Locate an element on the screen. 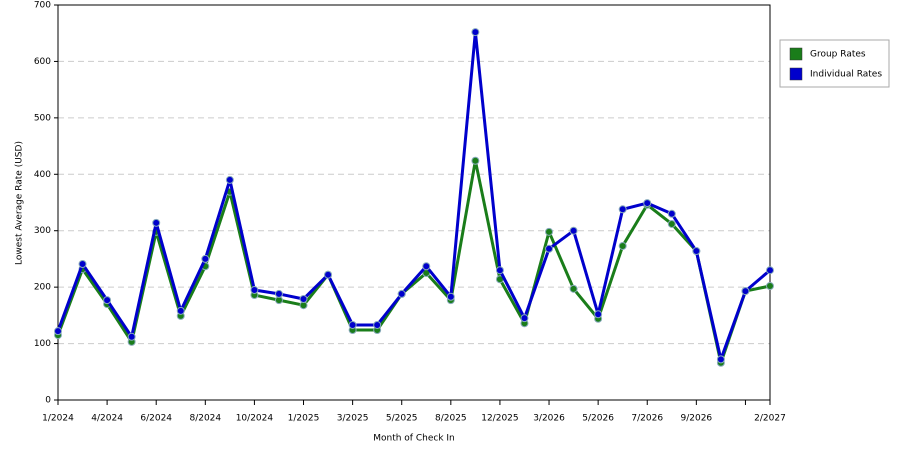 The height and width of the screenshot is (450, 900). y-tick-label: 600 is located at coordinates (42, 62).